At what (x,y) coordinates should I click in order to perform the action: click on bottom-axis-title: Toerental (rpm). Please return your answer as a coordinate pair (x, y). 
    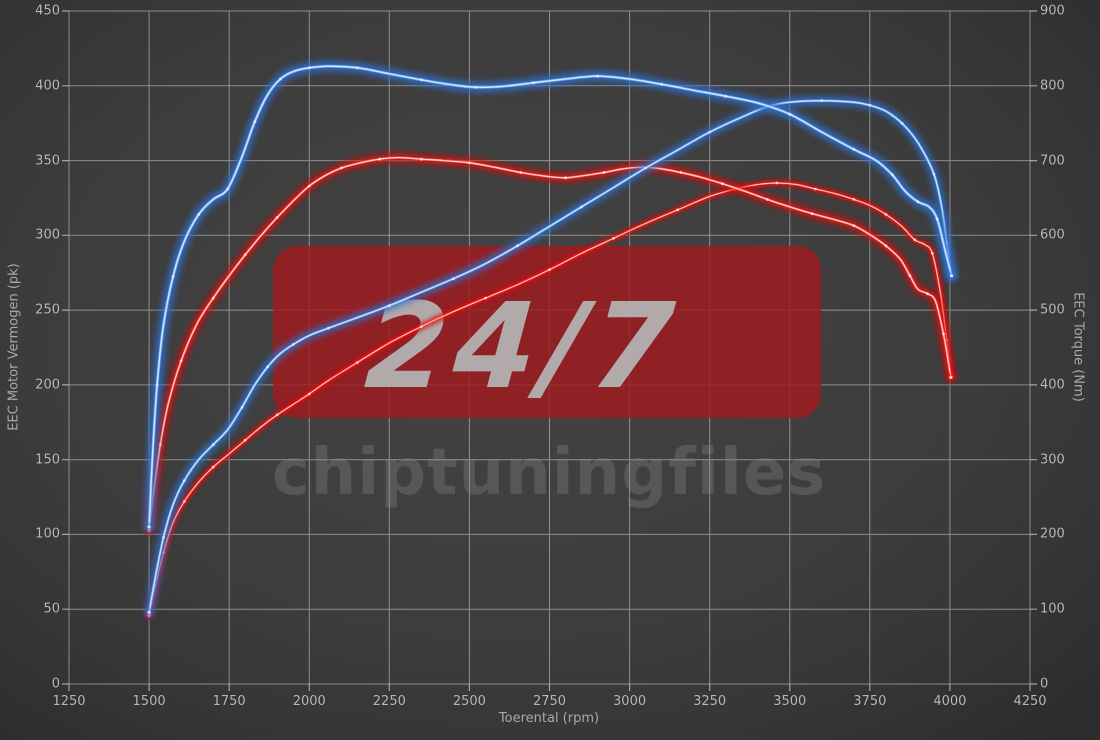
    Looking at the image, I should click on (549, 718).